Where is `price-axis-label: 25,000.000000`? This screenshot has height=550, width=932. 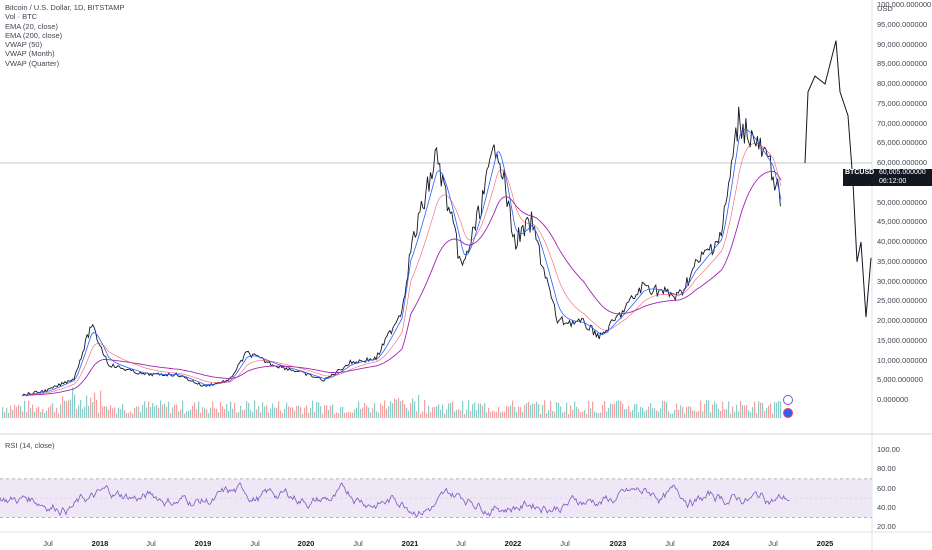
price-axis-label: 25,000.000000 is located at coordinates (902, 301).